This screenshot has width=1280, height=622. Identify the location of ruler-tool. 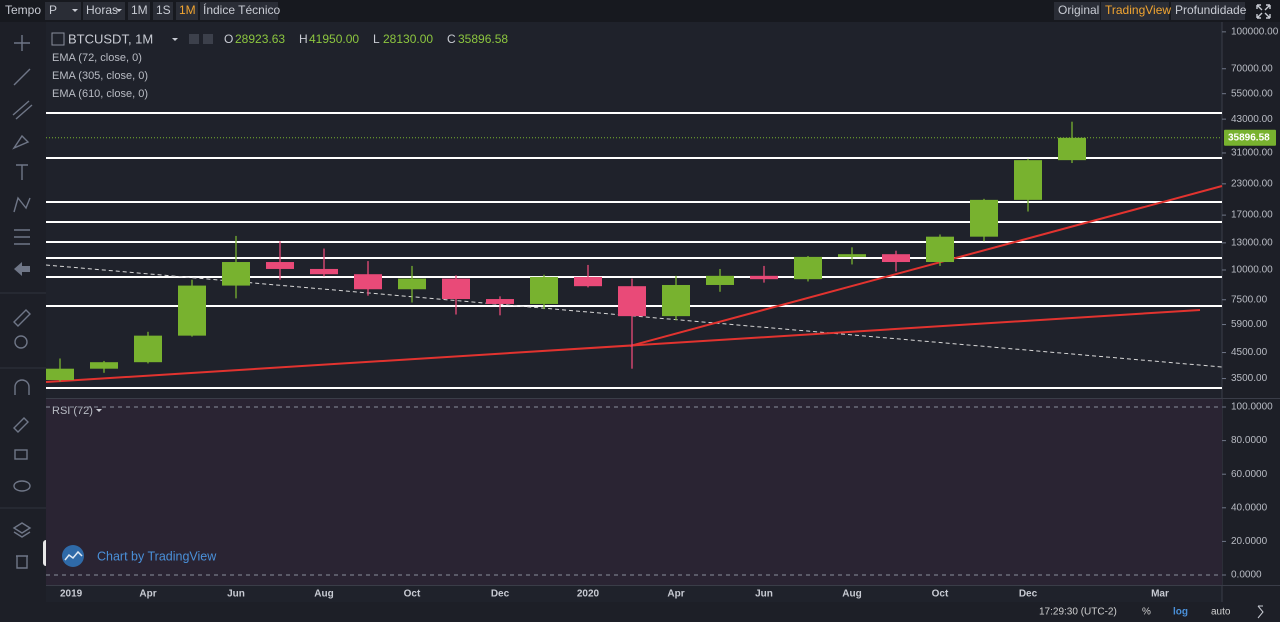
(22, 318).